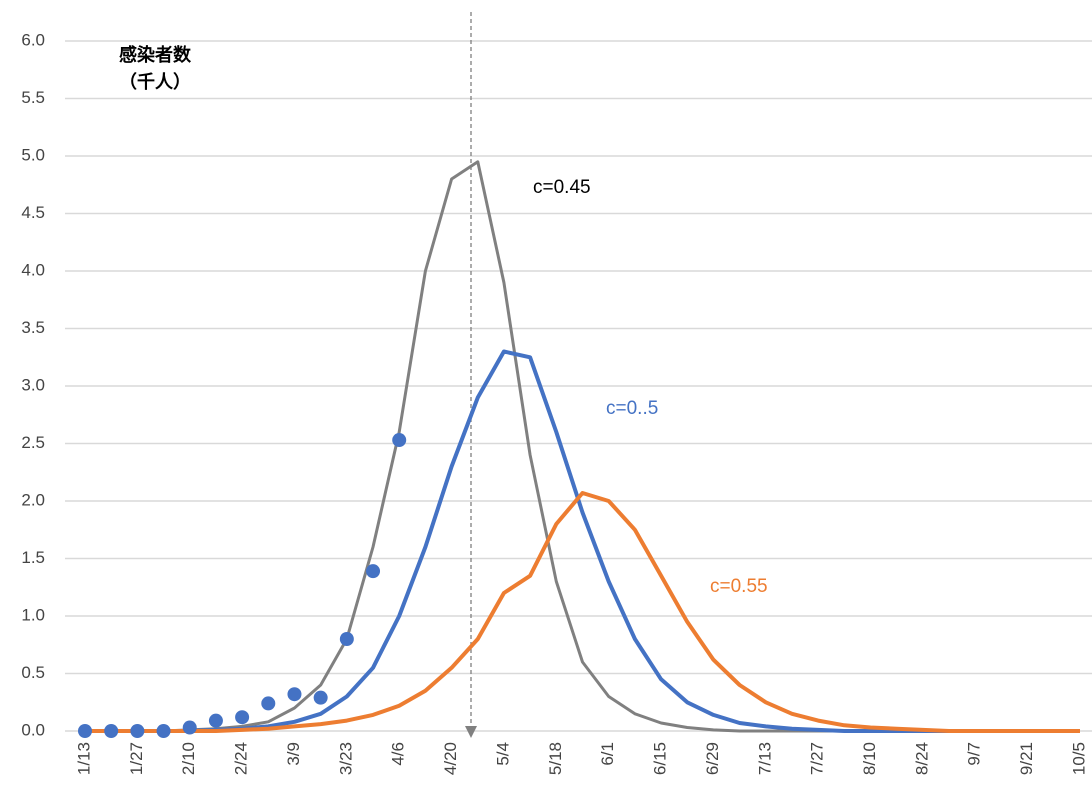  I want to click on x-tick-label: 4/6, so click(398, 754).